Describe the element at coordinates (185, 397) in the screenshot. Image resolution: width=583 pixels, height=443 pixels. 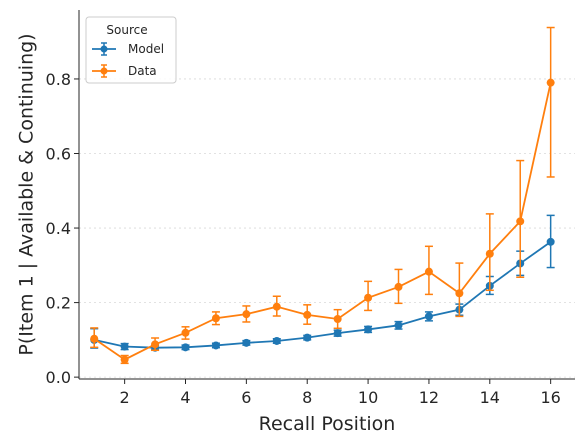
I see `x-tick-label: 4` at that location.